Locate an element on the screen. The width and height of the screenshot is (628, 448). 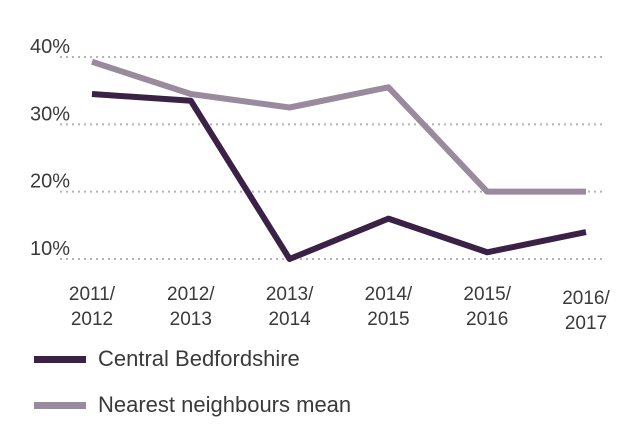
legend-item-nearest-neighbours-mean: Nearest neighbours mean is located at coordinates (192, 405).